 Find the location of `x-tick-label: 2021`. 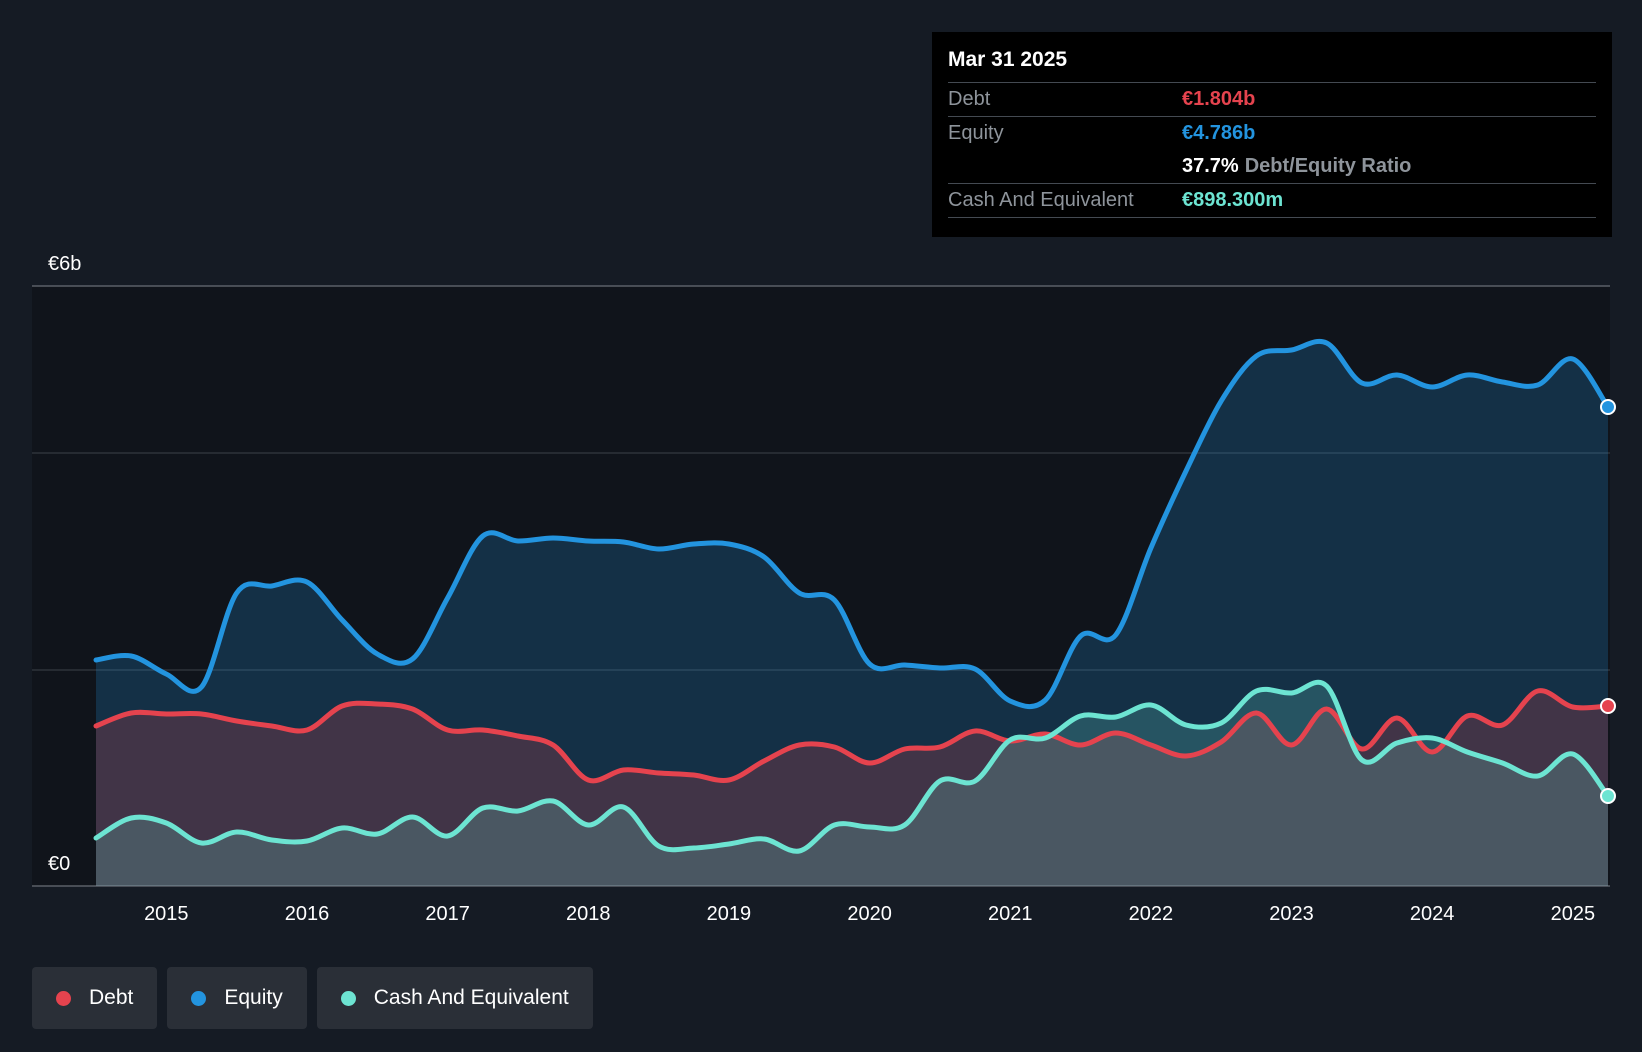

x-tick-label: 2021 is located at coordinates (1010, 914).